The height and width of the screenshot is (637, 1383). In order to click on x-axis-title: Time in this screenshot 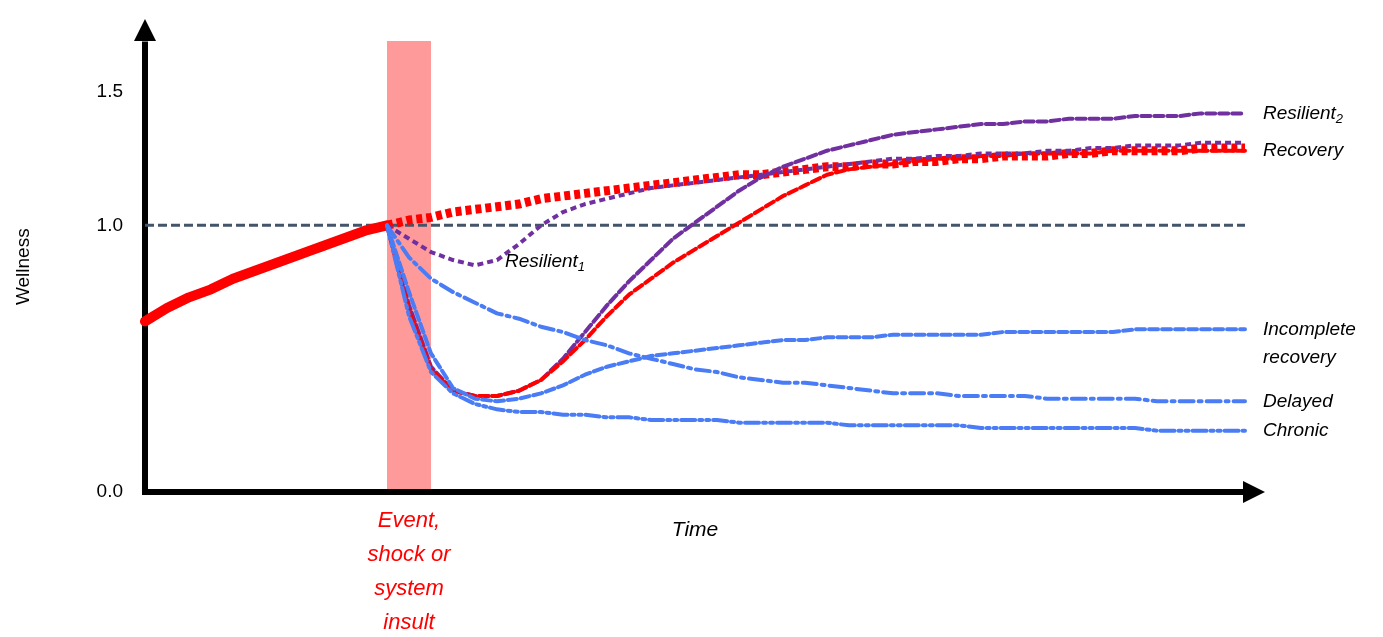, I will do `click(695, 528)`.